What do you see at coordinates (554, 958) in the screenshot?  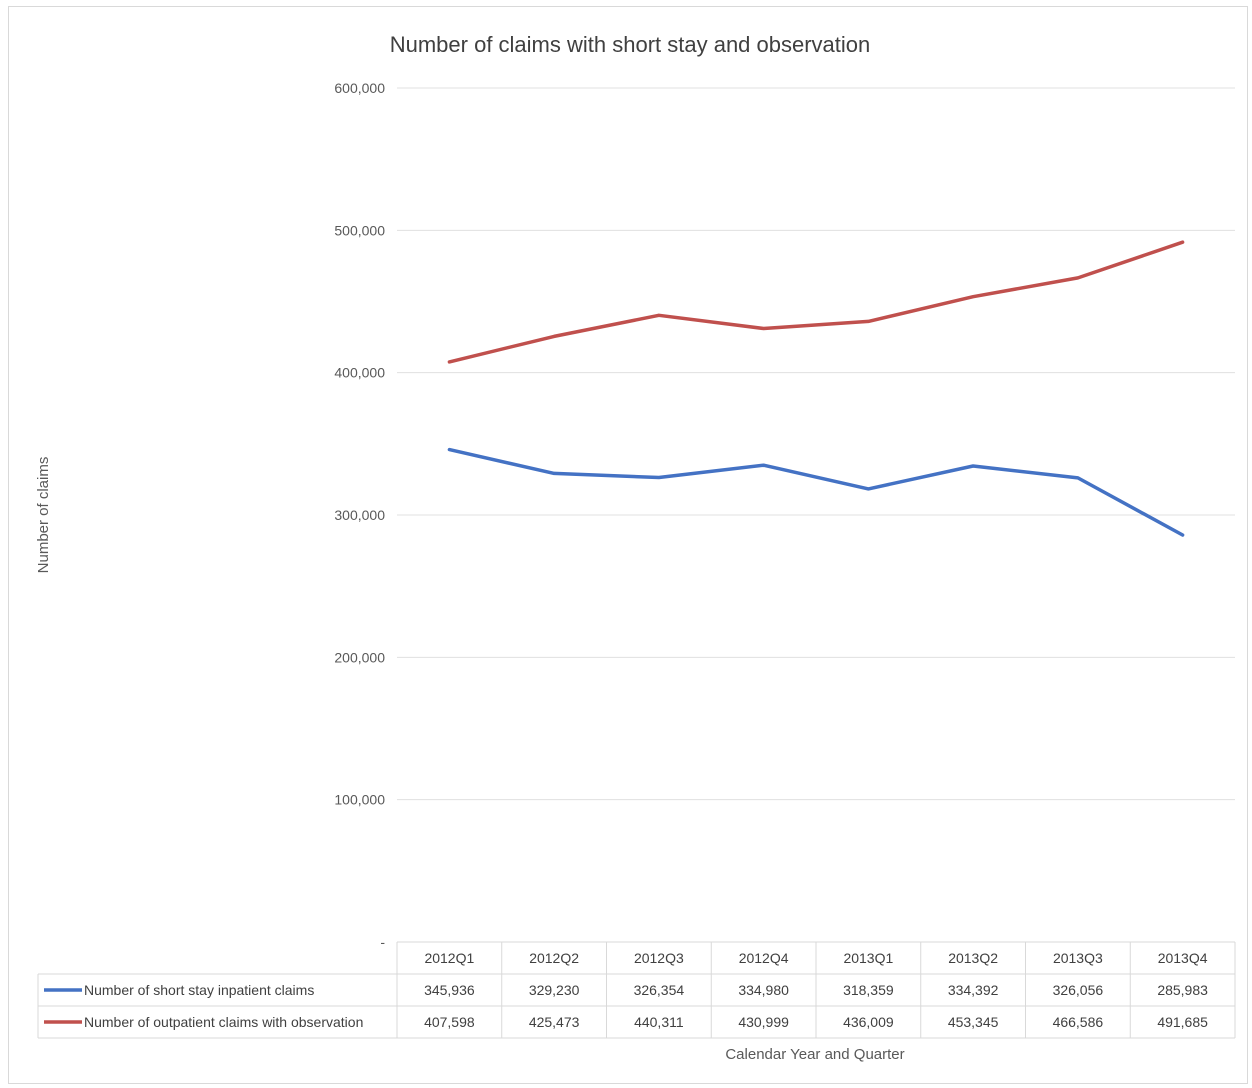 I see `x-tick-label: 2012Q2` at bounding box center [554, 958].